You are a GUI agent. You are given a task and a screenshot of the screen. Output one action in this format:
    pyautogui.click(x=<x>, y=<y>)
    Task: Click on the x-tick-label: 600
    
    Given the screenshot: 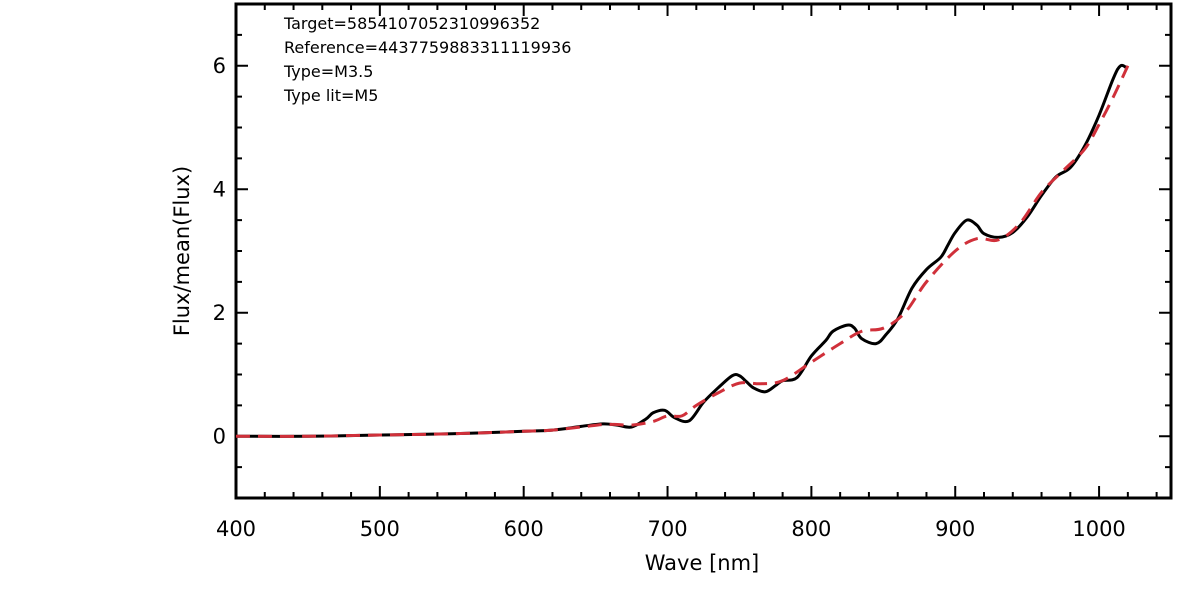 What is the action you would take?
    pyautogui.click(x=524, y=529)
    